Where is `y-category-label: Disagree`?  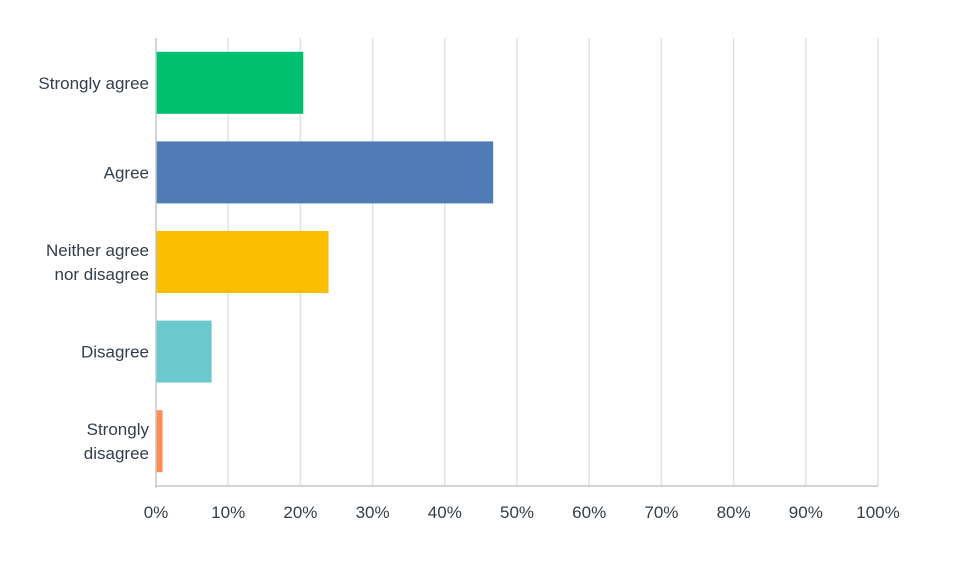 y-category-label: Disagree is located at coordinates (115, 352).